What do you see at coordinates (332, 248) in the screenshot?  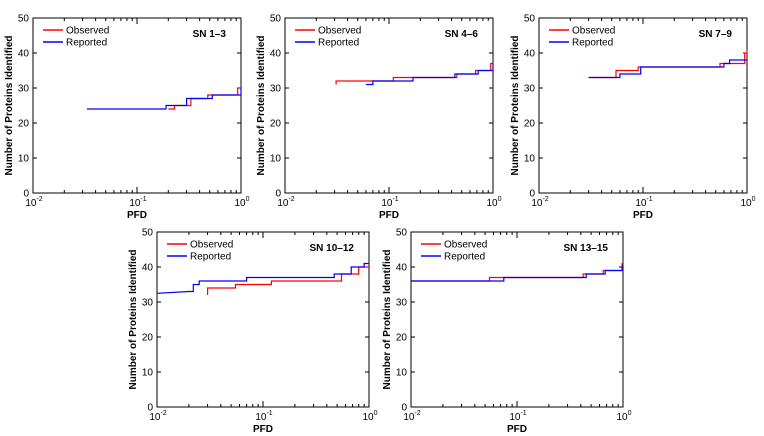 I see `panel-label: SN 10–12` at bounding box center [332, 248].